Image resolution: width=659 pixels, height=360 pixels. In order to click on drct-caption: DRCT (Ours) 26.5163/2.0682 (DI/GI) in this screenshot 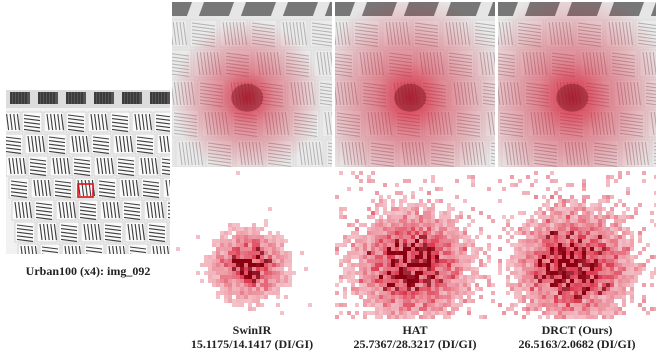, I will do `click(577, 337)`.